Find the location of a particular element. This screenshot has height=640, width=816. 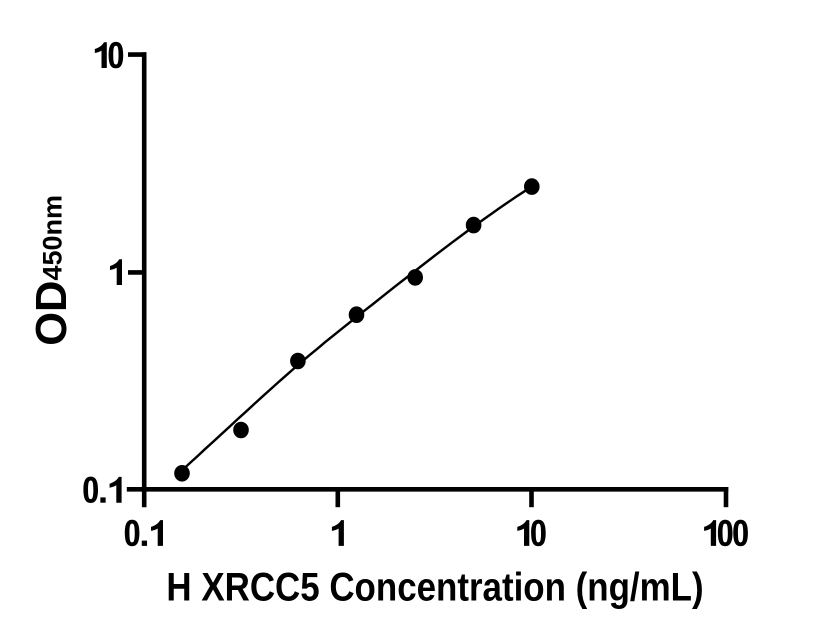

svg-text: H XRCC5 Concentration (ng/mL) is located at coordinates (434, 586).